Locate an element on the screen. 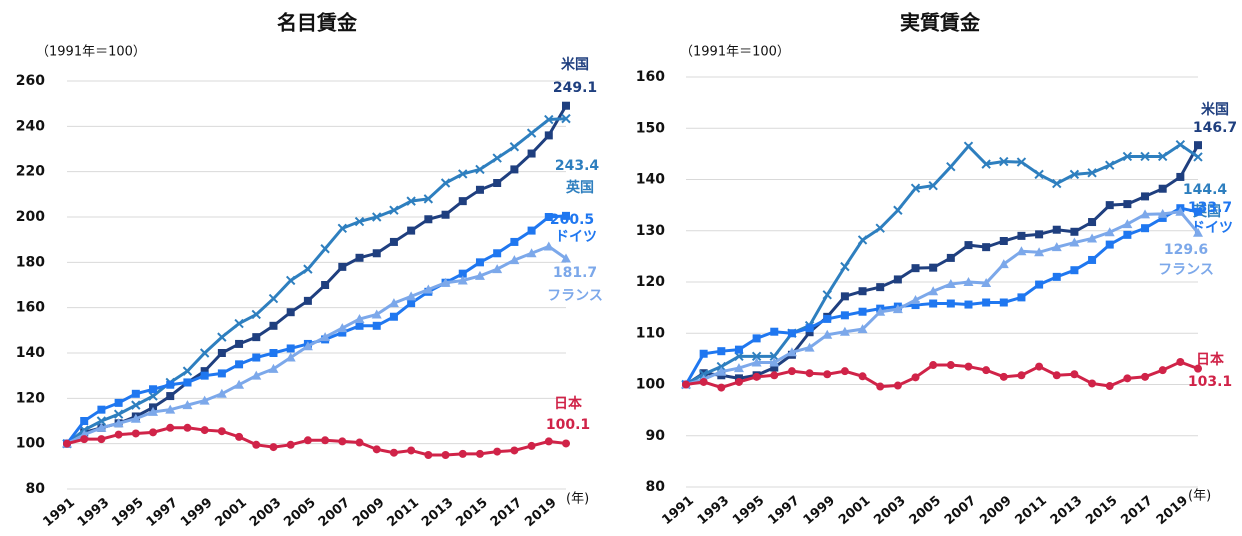  y-tick-label: 100 is located at coordinates (30, 444).